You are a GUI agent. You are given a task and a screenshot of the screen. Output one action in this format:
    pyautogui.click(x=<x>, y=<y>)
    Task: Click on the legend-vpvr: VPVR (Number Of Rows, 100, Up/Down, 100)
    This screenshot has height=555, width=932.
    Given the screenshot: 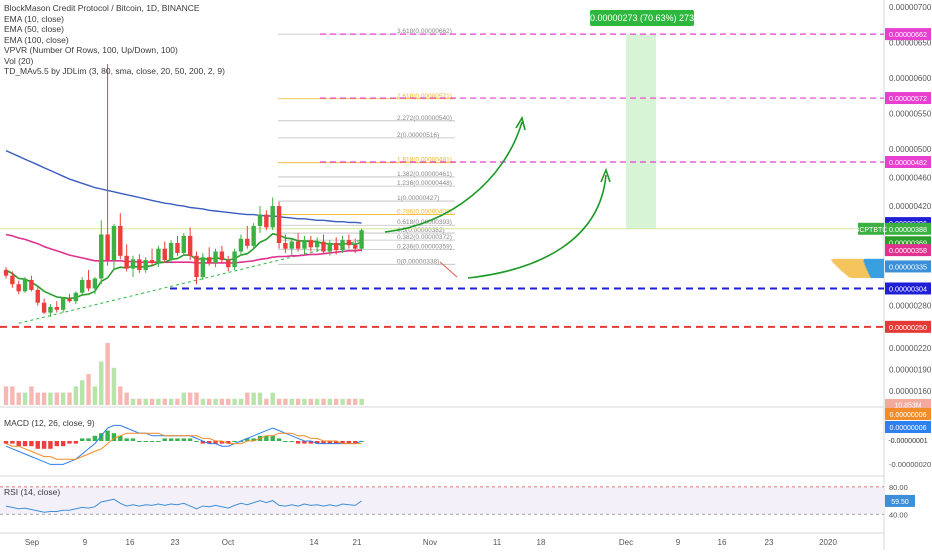 What is the action you would take?
    pyautogui.click(x=91, y=50)
    